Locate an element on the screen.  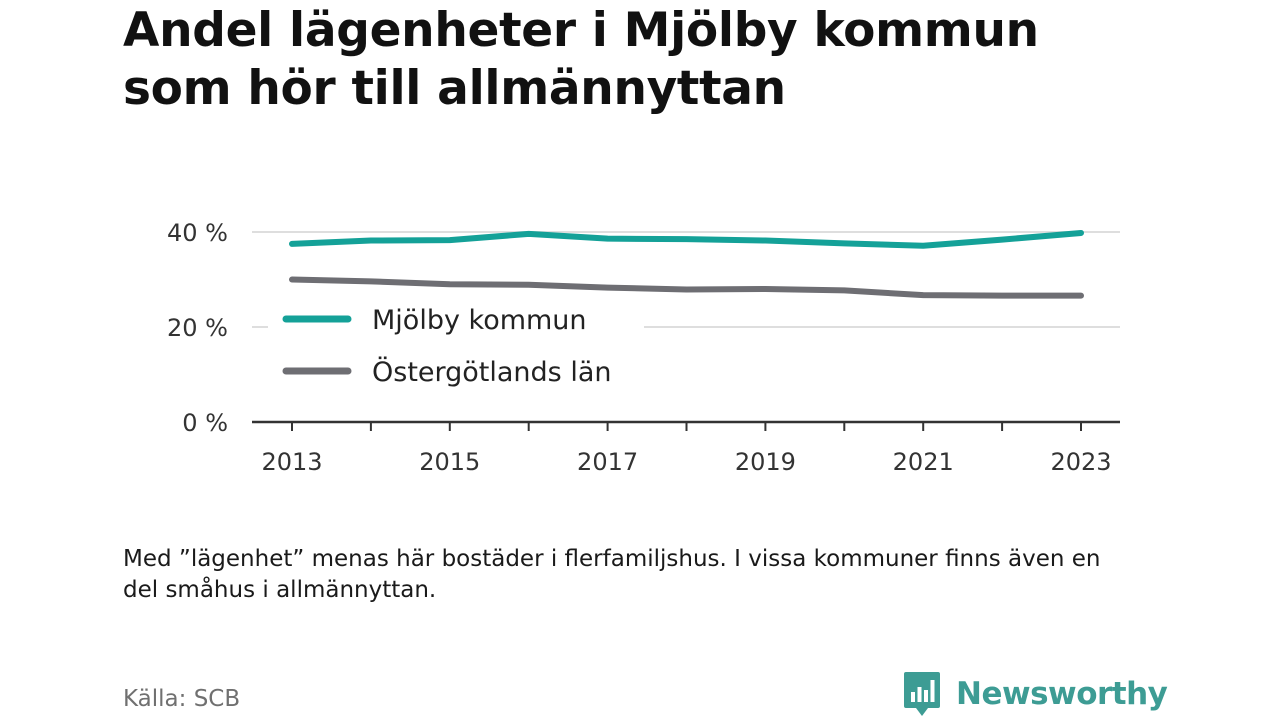
legend-label: Östergötlands län is located at coordinates (492, 372).